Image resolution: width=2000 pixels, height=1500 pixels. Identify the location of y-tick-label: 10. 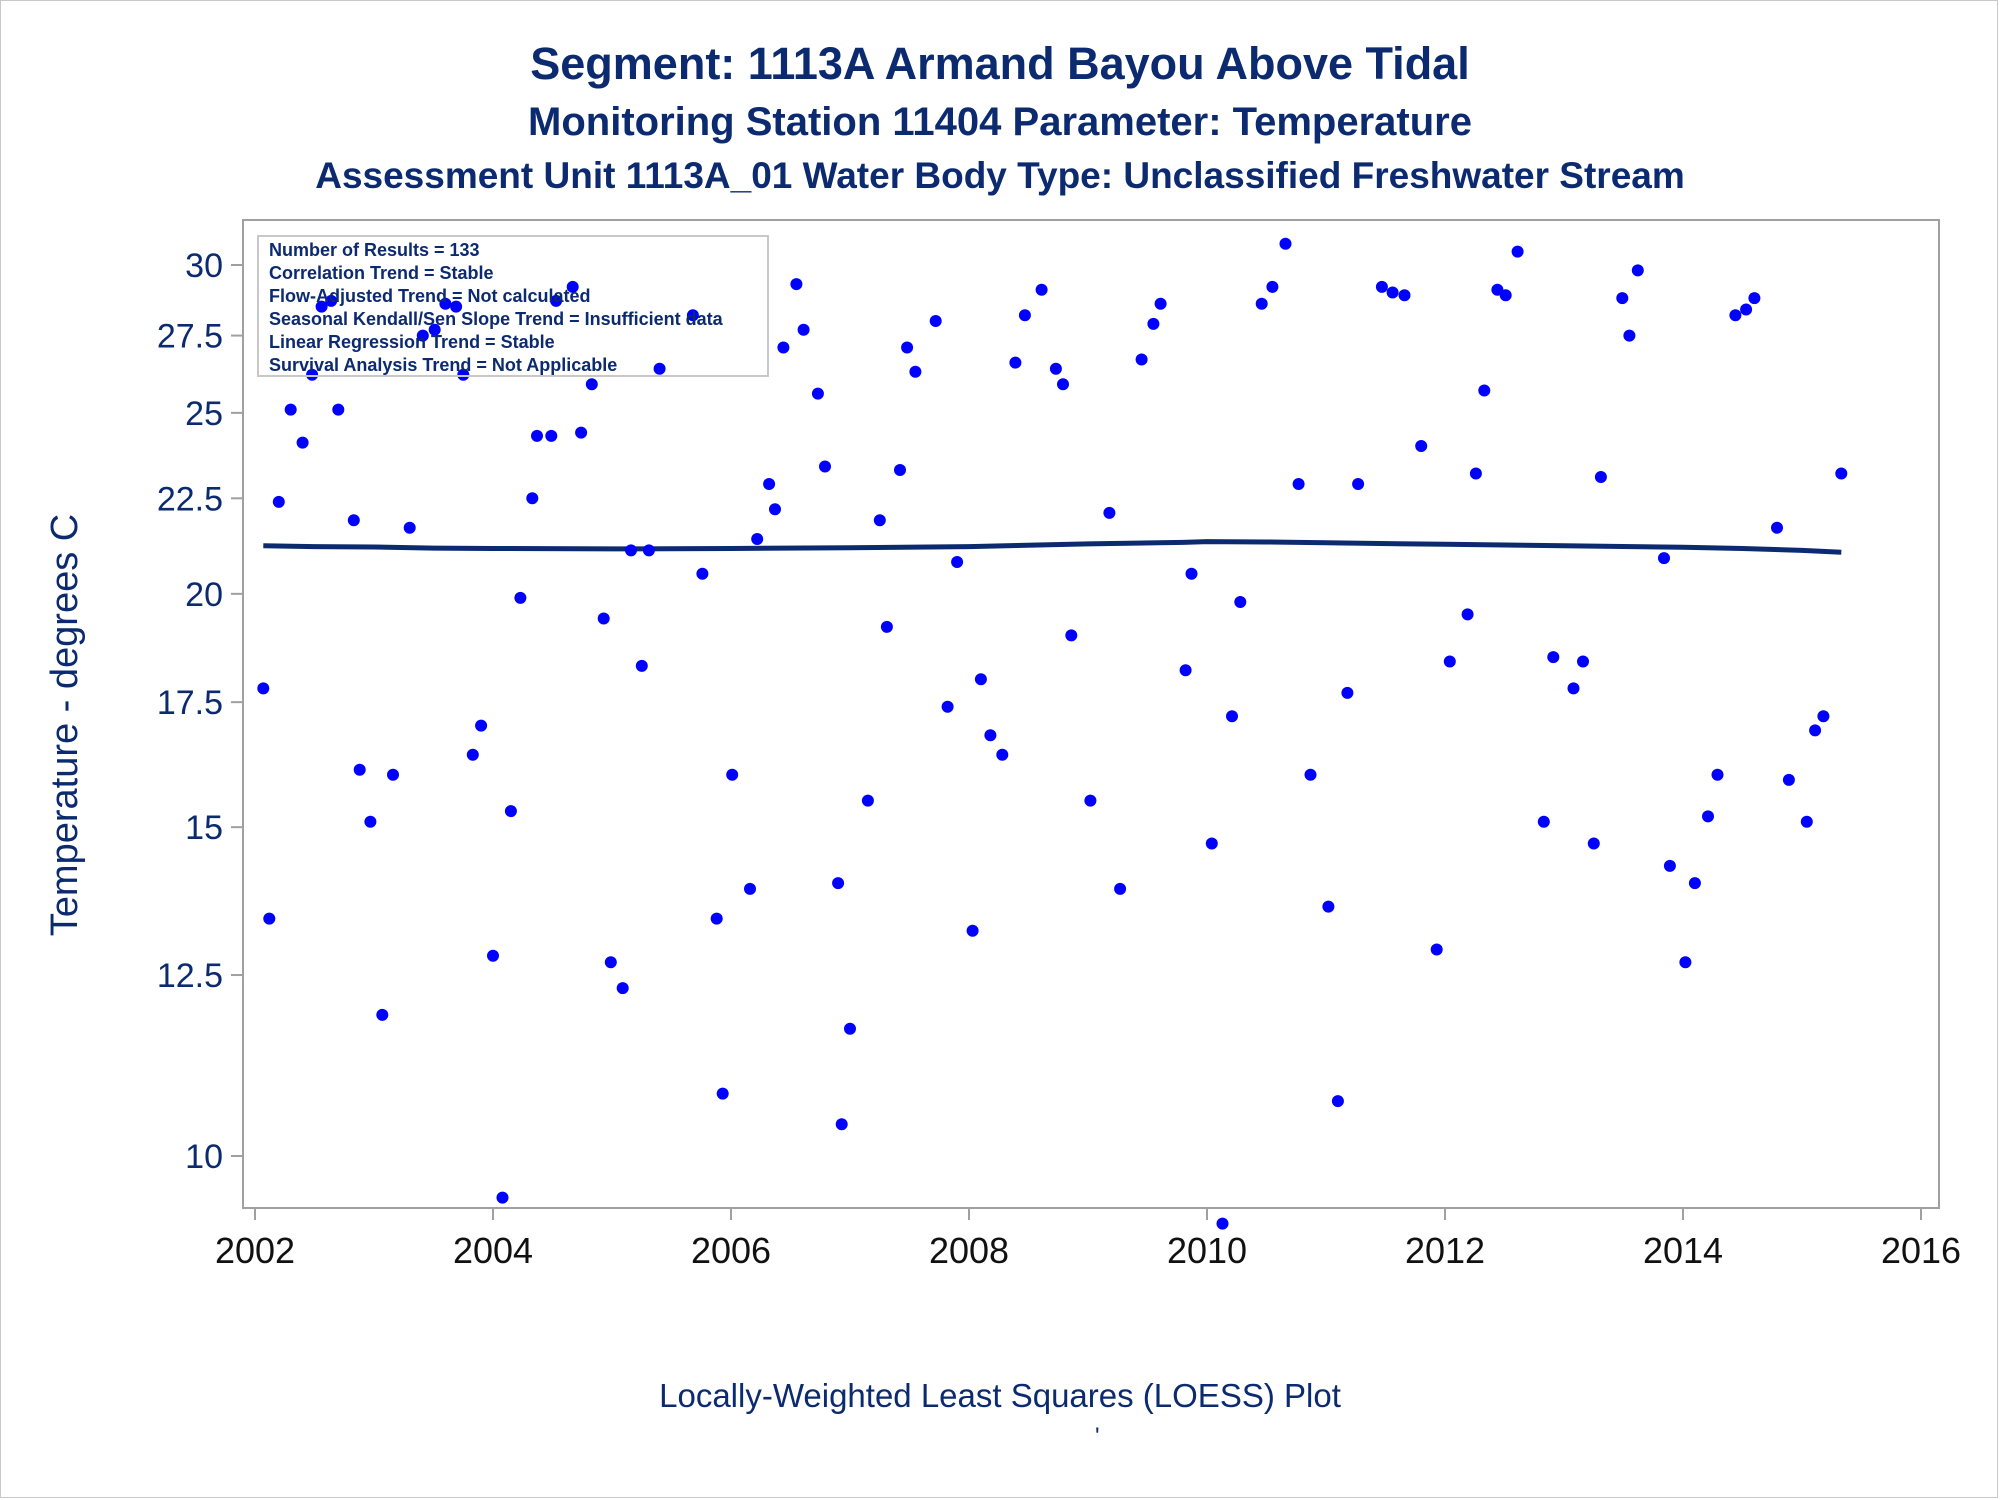
(204, 1157).